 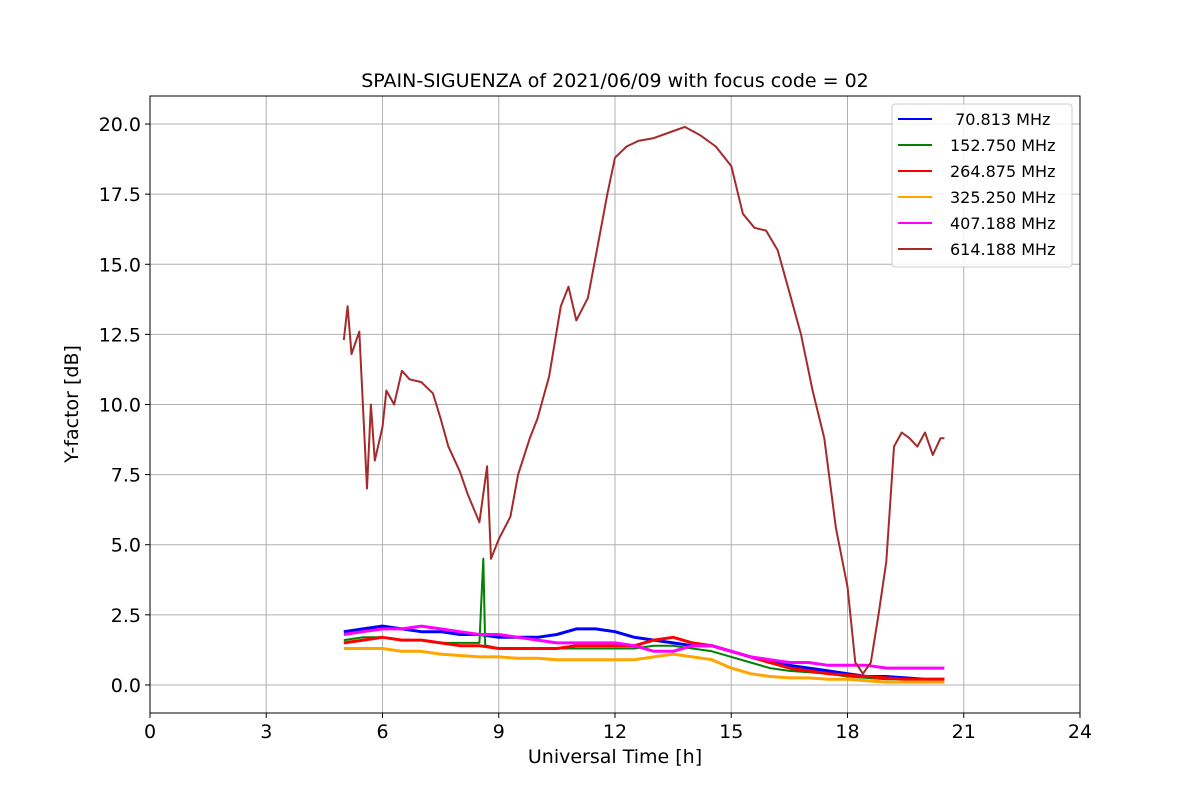 I want to click on legend-label: 407.188 MHz, so click(x=1002, y=223).